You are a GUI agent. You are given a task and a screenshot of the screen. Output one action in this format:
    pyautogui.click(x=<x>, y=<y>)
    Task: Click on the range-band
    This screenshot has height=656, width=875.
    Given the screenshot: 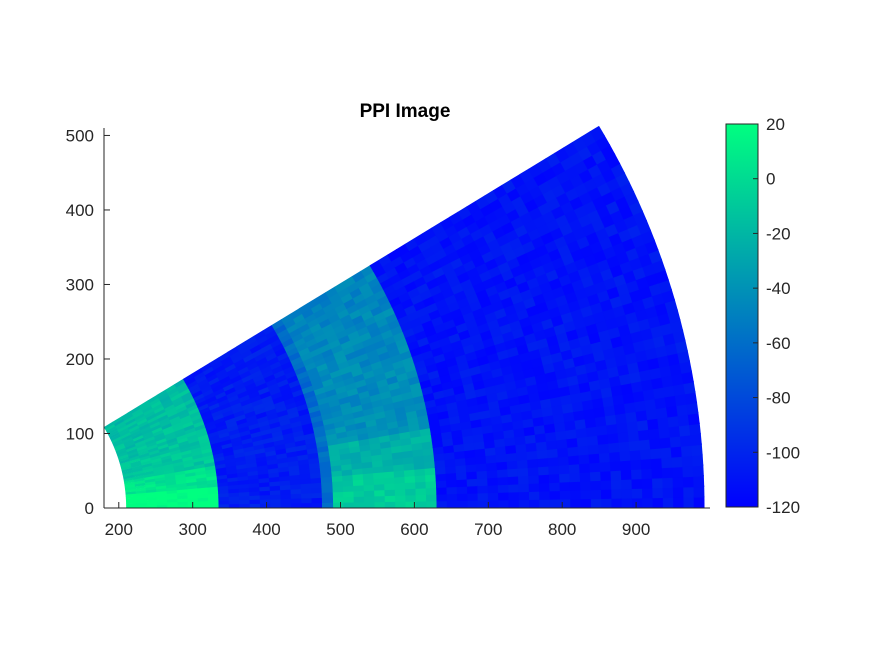 What is the action you would take?
    pyautogui.click(x=359, y=386)
    